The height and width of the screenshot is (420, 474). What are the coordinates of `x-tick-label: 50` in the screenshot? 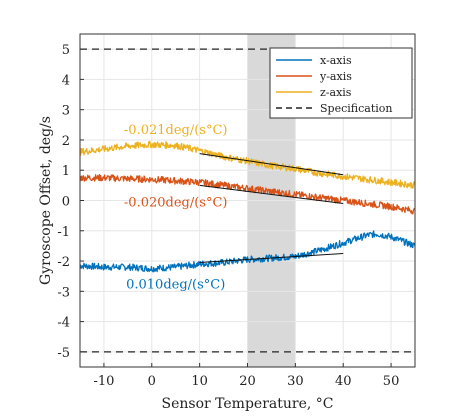 It's located at (391, 381).